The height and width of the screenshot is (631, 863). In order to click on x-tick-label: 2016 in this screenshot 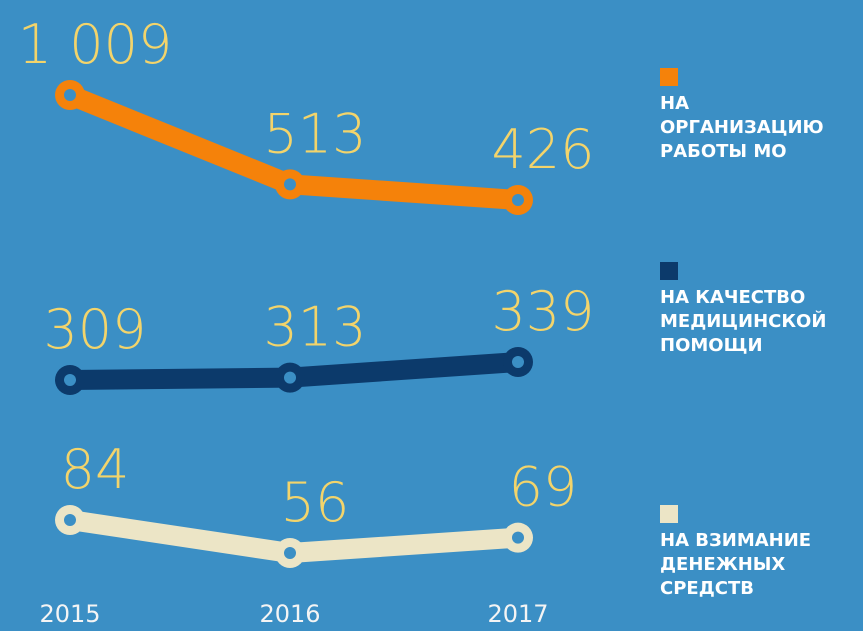, I will do `click(289, 614)`.